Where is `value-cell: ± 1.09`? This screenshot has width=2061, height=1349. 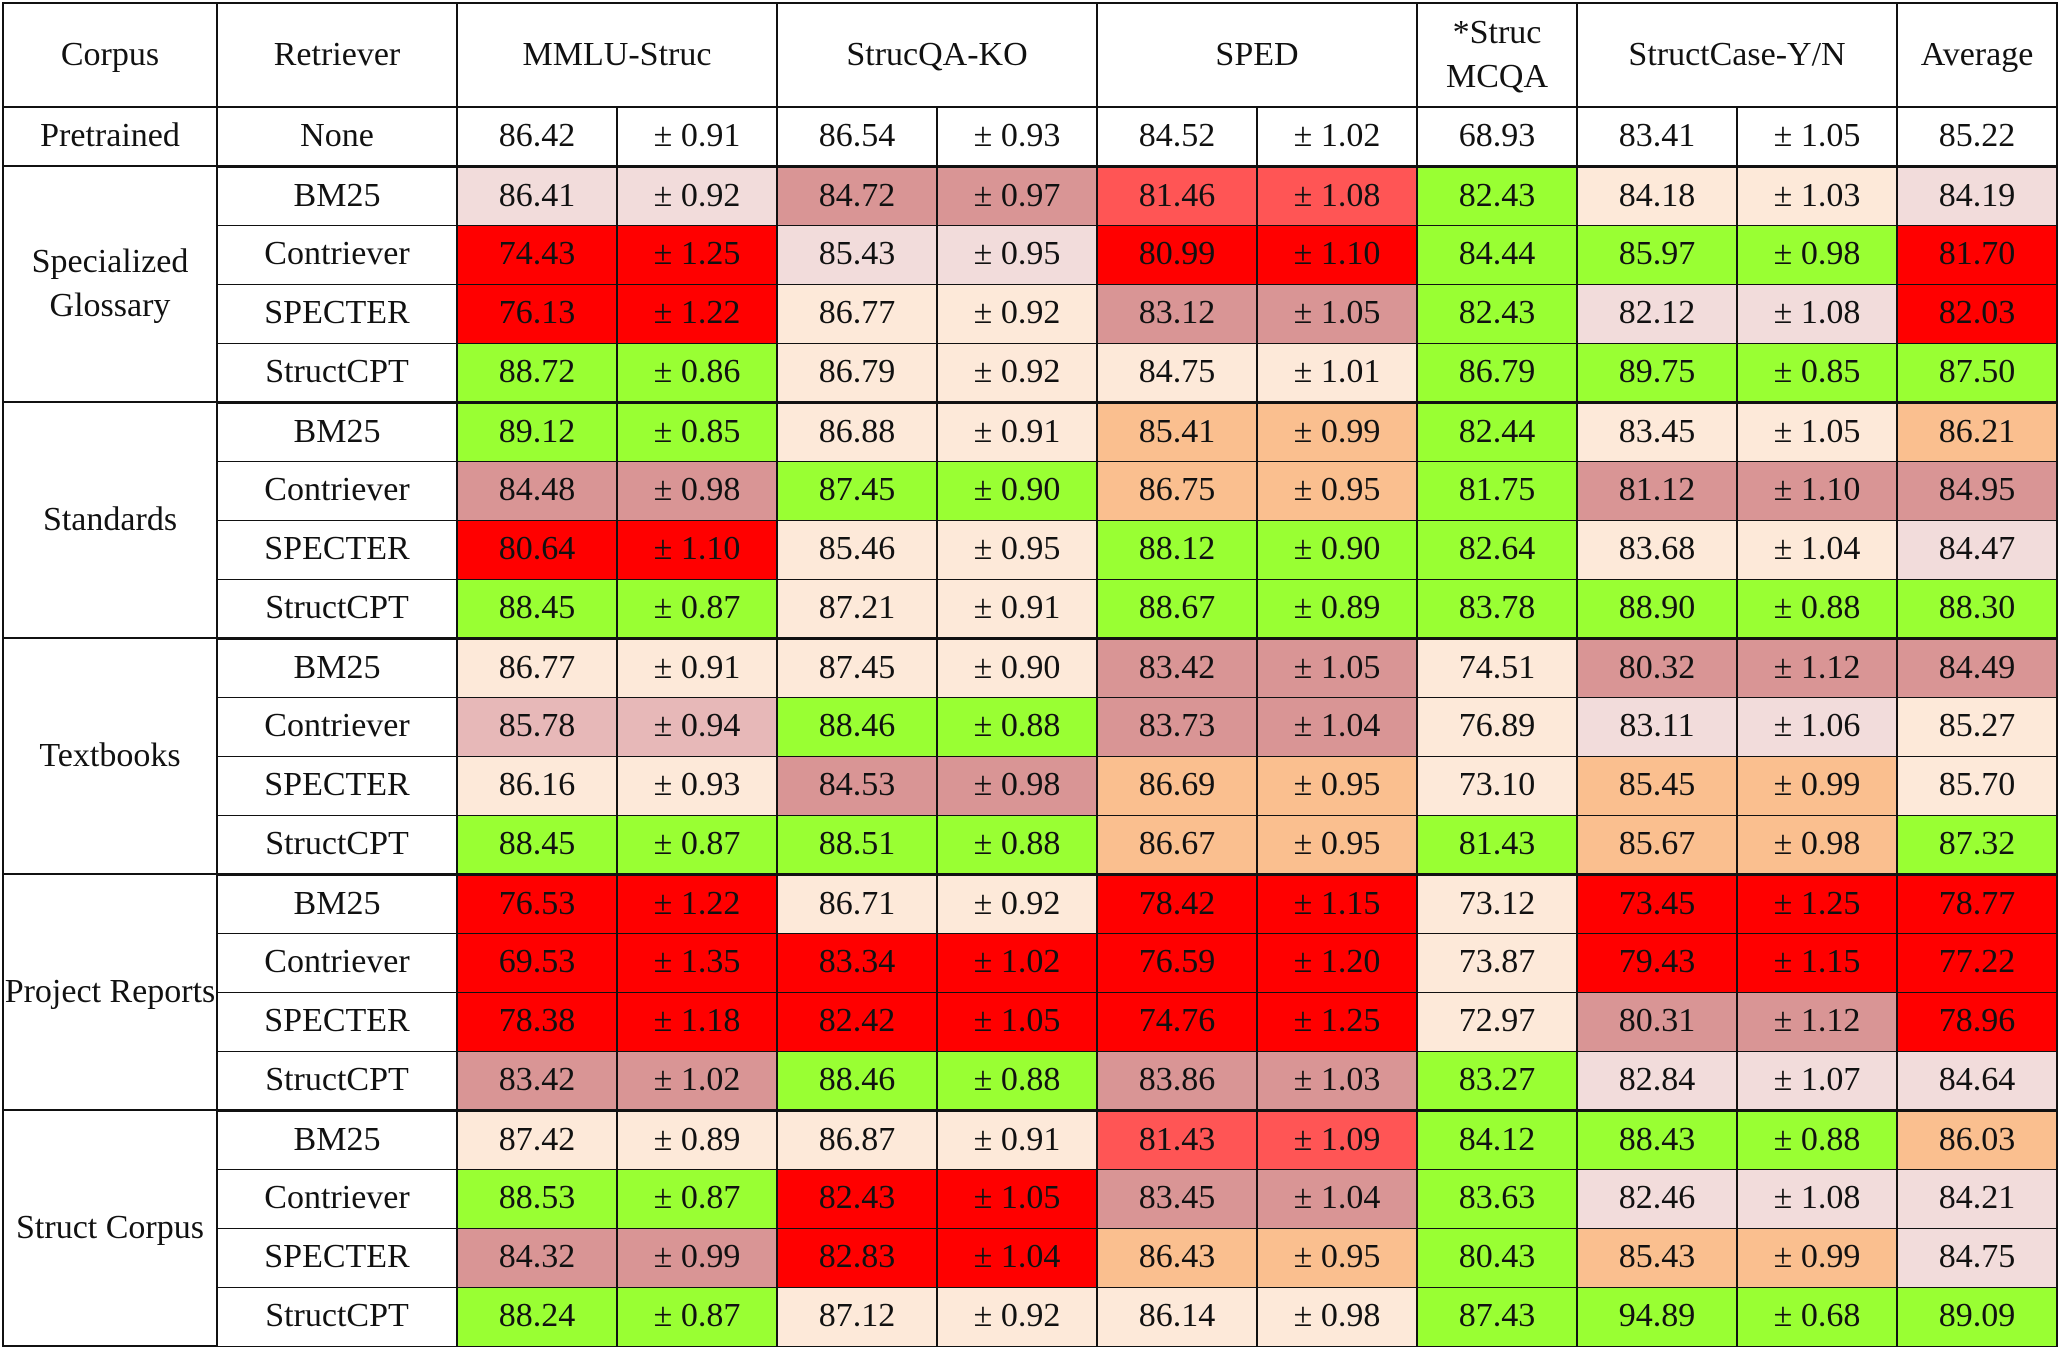 value-cell: ± 1.09 is located at coordinates (1337, 1139).